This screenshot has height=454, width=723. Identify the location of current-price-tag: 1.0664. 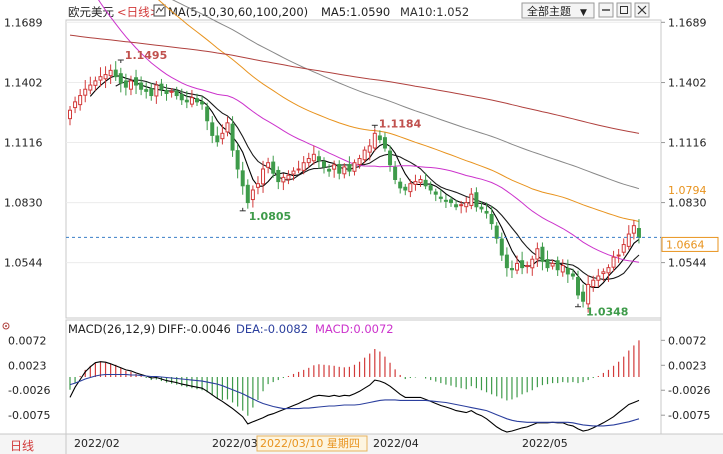
(690, 244).